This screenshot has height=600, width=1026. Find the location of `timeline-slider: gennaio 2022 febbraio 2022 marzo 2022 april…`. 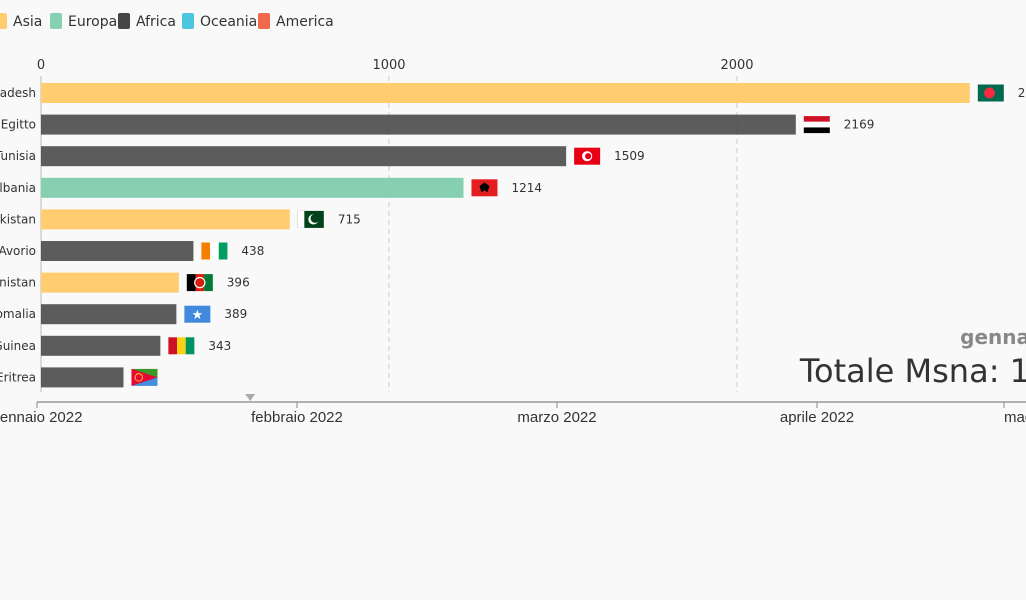

timeline-slider: gennaio 2022 febbraio 2022 marzo 2022 april… is located at coordinates (513, 410).